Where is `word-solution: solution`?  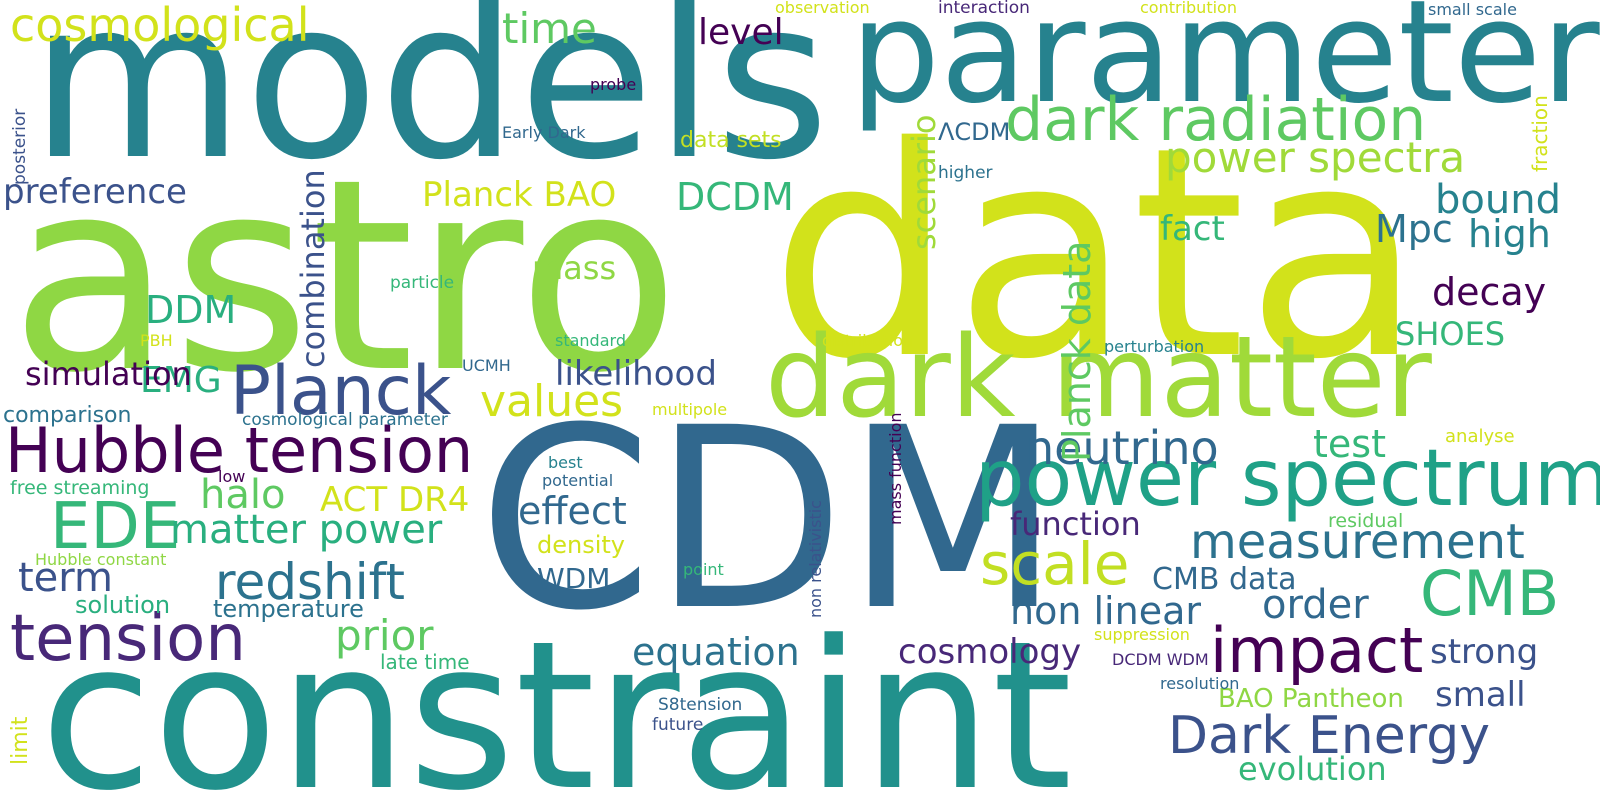 word-solution: solution is located at coordinates (123, 605).